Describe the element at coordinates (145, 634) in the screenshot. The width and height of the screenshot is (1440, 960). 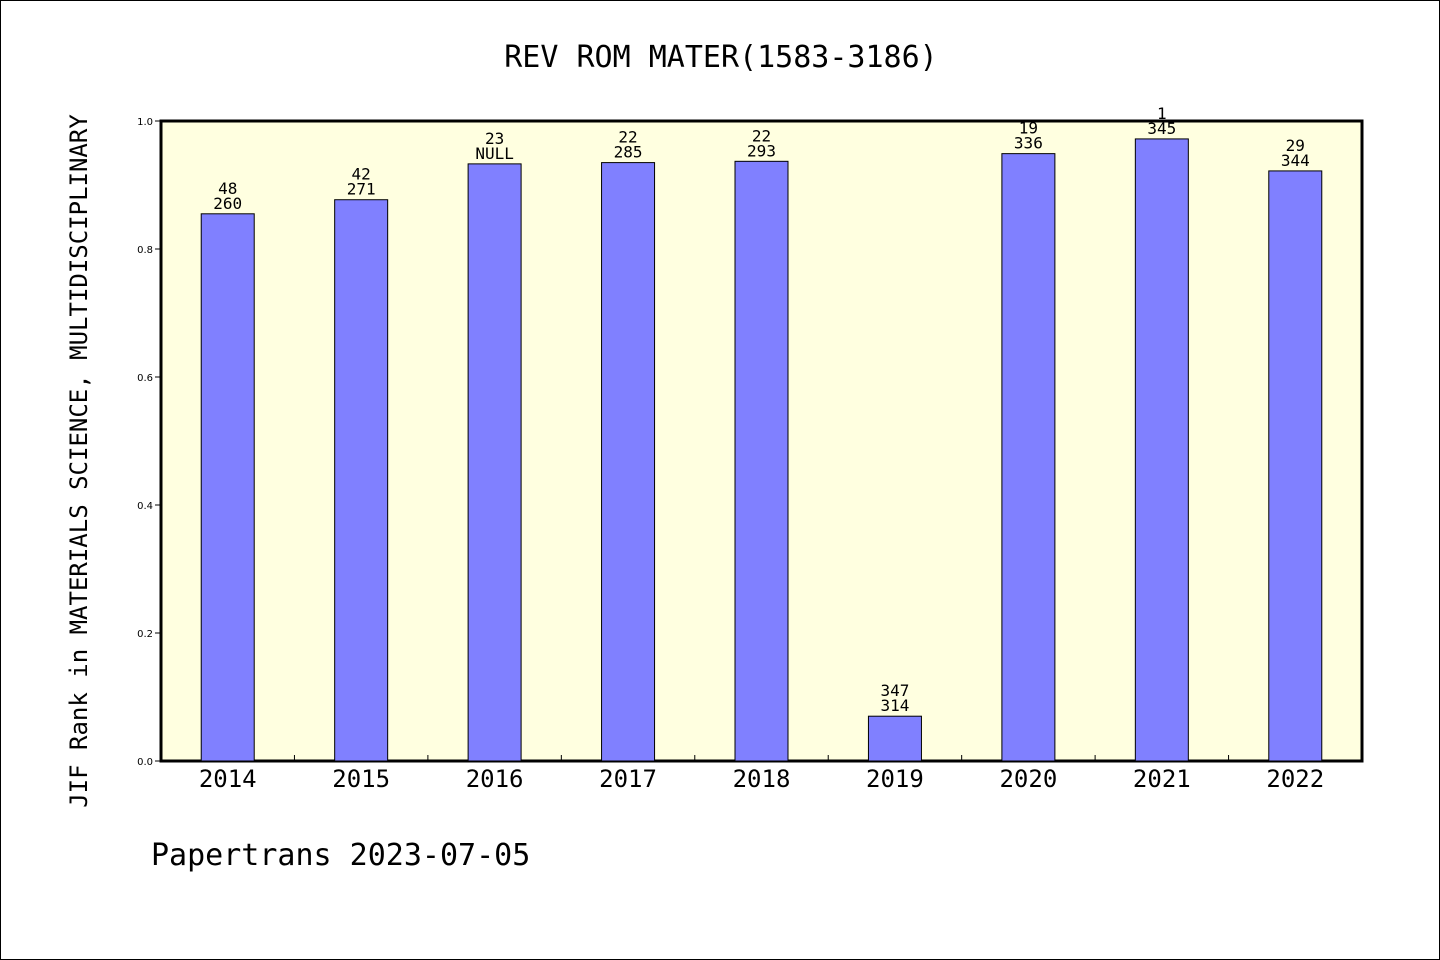
I see `y-tick-label-0.2: 0.2` at that location.